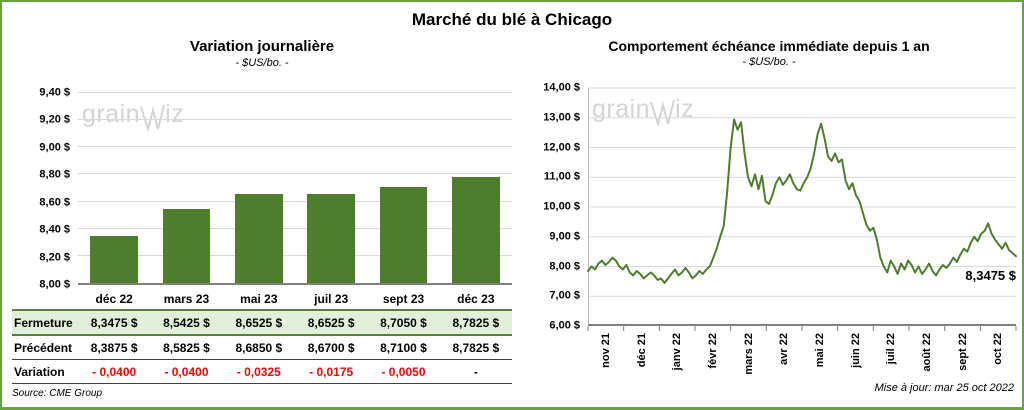 Image resolution: width=1024 pixels, height=410 pixels. Describe the element at coordinates (685, 108) in the screenshot. I see `watermark-text-right: iz` at that location.